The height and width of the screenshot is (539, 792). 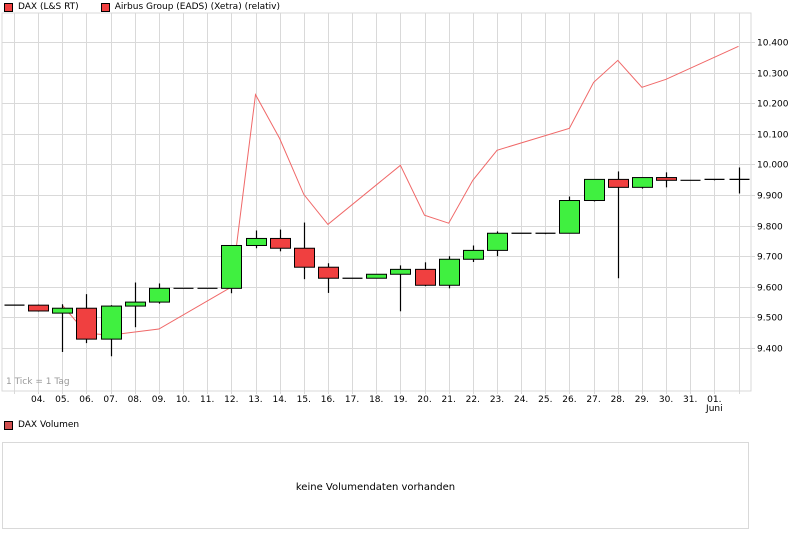 What do you see at coordinates (400, 400) in the screenshot?
I see `x-axis-label: 19.` at bounding box center [400, 400].